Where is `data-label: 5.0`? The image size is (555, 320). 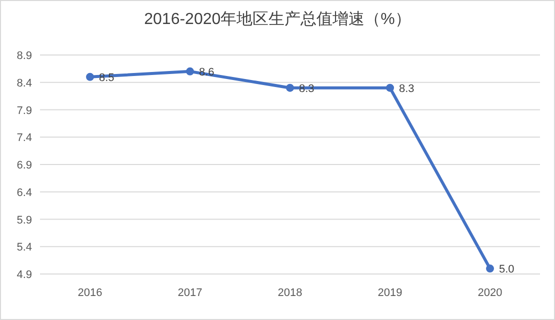 data-label: 5.0 is located at coordinates (506, 270).